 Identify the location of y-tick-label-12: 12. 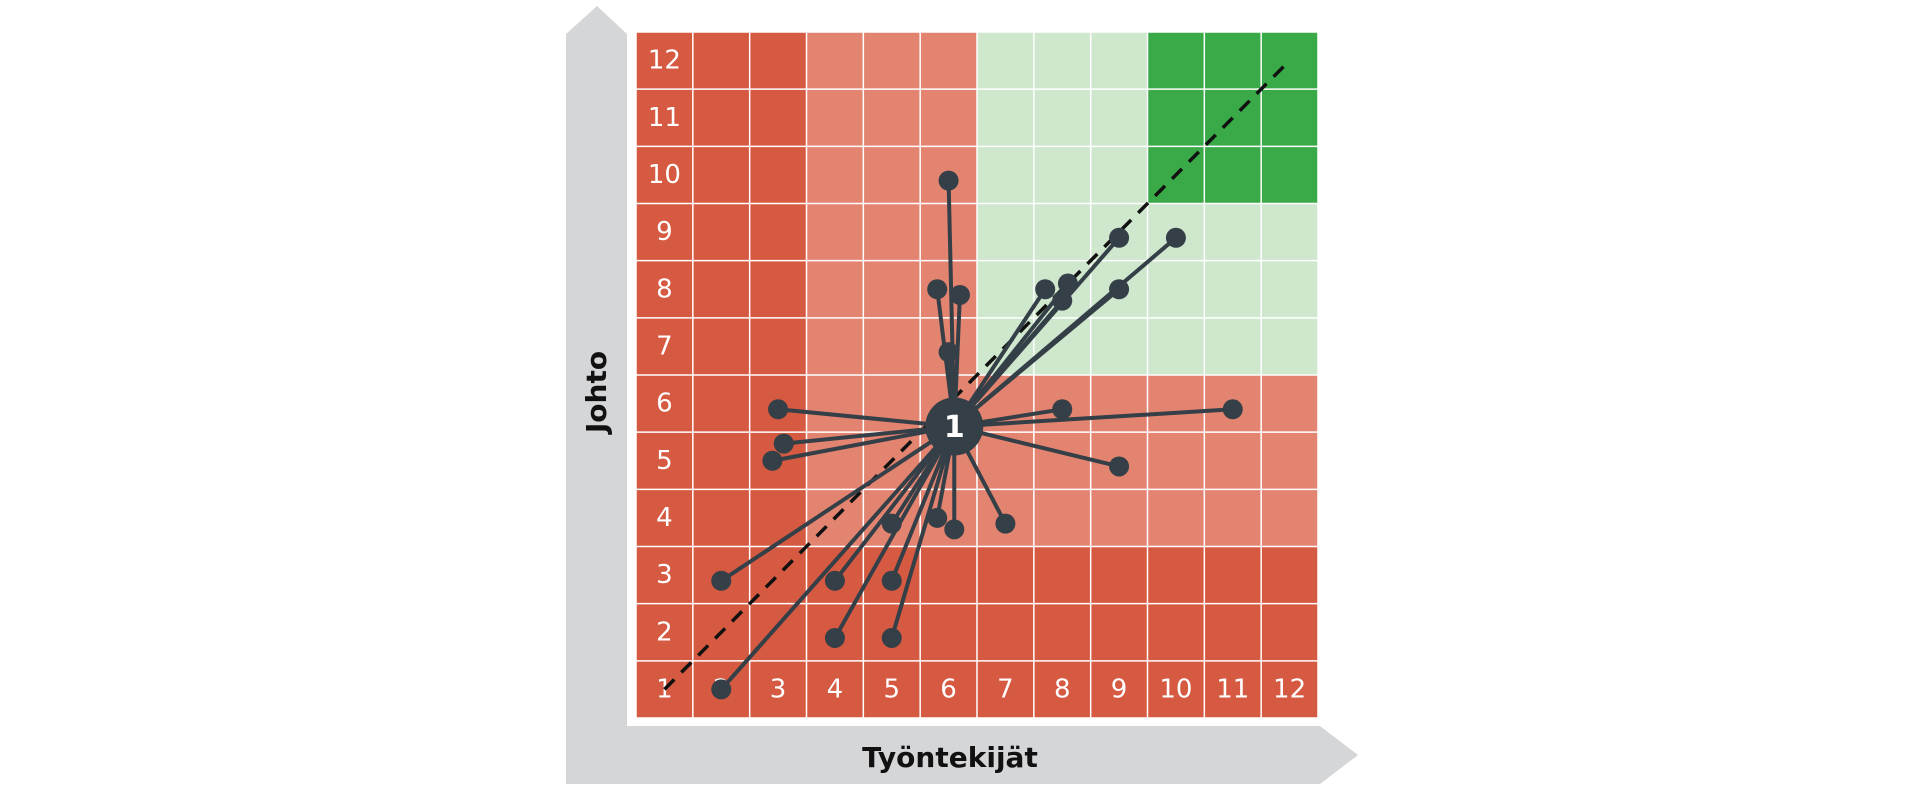
(664, 61).